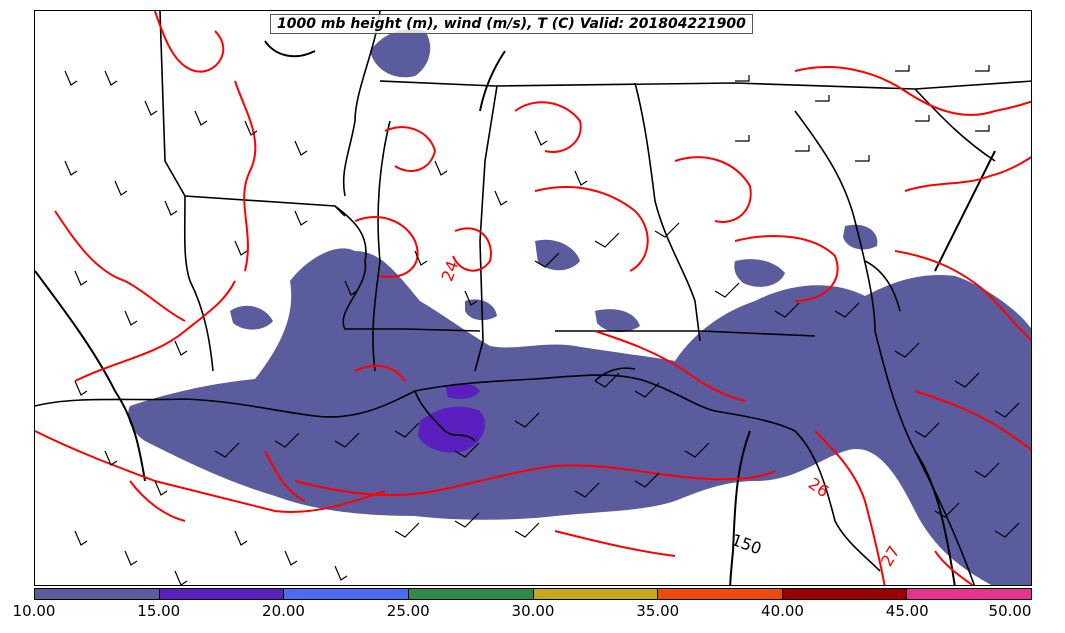 The height and width of the screenshot is (633, 1065). I want to click on colorbar-tick-label: 45.00, so click(907, 611).